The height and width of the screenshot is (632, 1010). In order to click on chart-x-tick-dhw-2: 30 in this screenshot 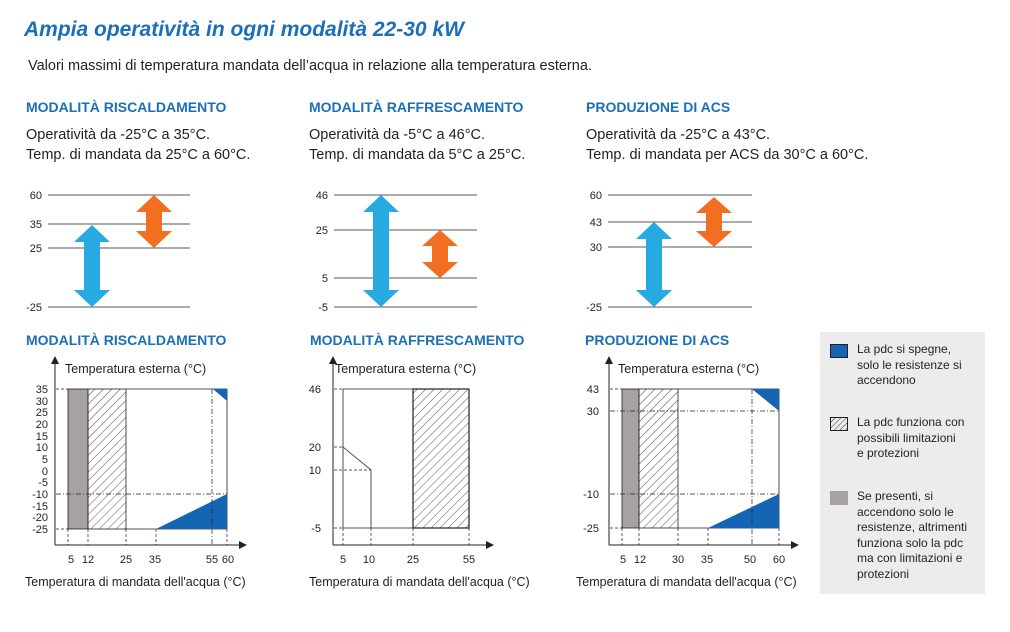, I will do `click(678, 560)`.